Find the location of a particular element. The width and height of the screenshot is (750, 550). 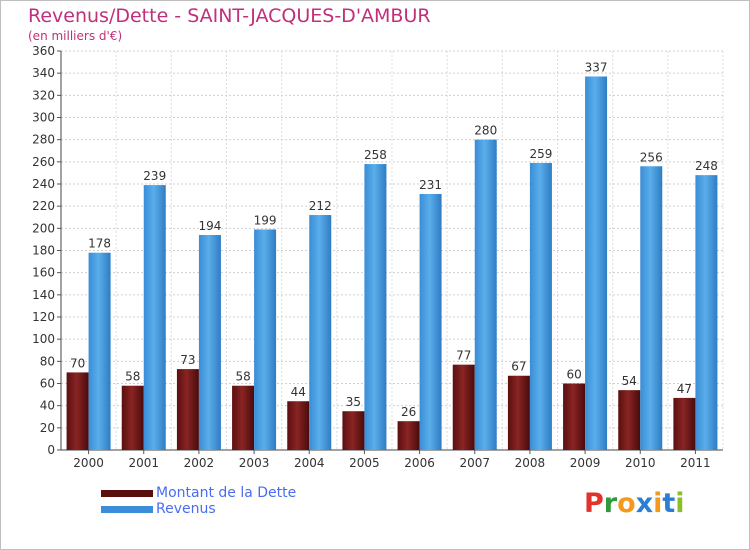

data-label-revenus: 199 is located at coordinates (265, 220).